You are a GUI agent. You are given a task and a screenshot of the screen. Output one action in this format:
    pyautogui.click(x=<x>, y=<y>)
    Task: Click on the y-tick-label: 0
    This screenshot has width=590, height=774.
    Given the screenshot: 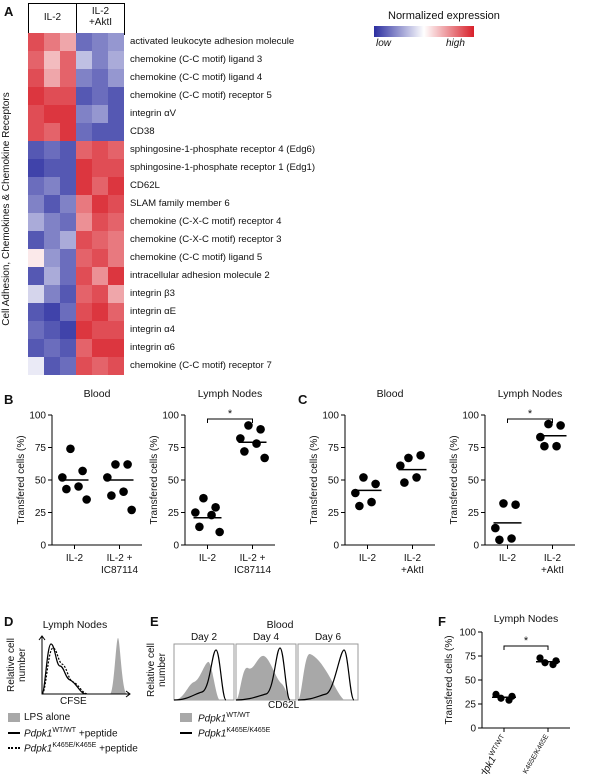 What is the action you would take?
    pyautogui.click(x=43, y=546)
    